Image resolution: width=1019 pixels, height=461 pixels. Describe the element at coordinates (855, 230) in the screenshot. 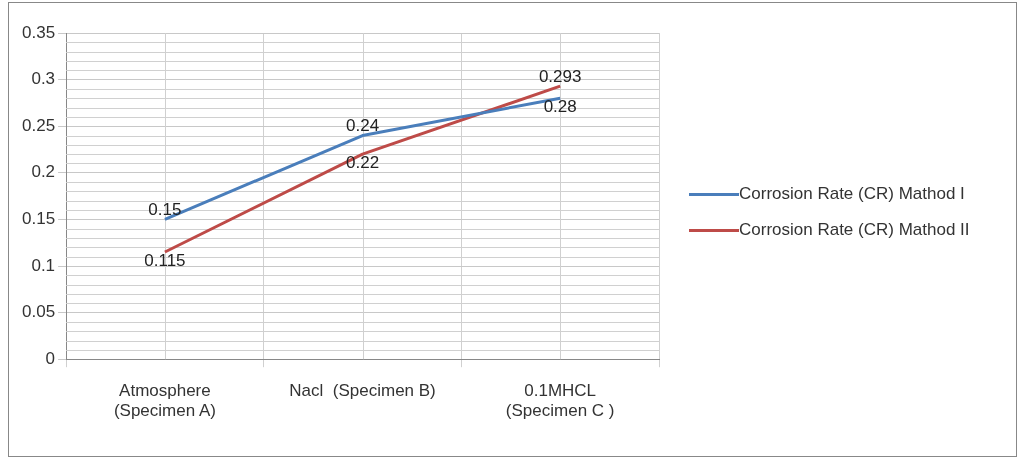

I see `legend-label: Corrosion Rate (CR) Mathod II` at that location.